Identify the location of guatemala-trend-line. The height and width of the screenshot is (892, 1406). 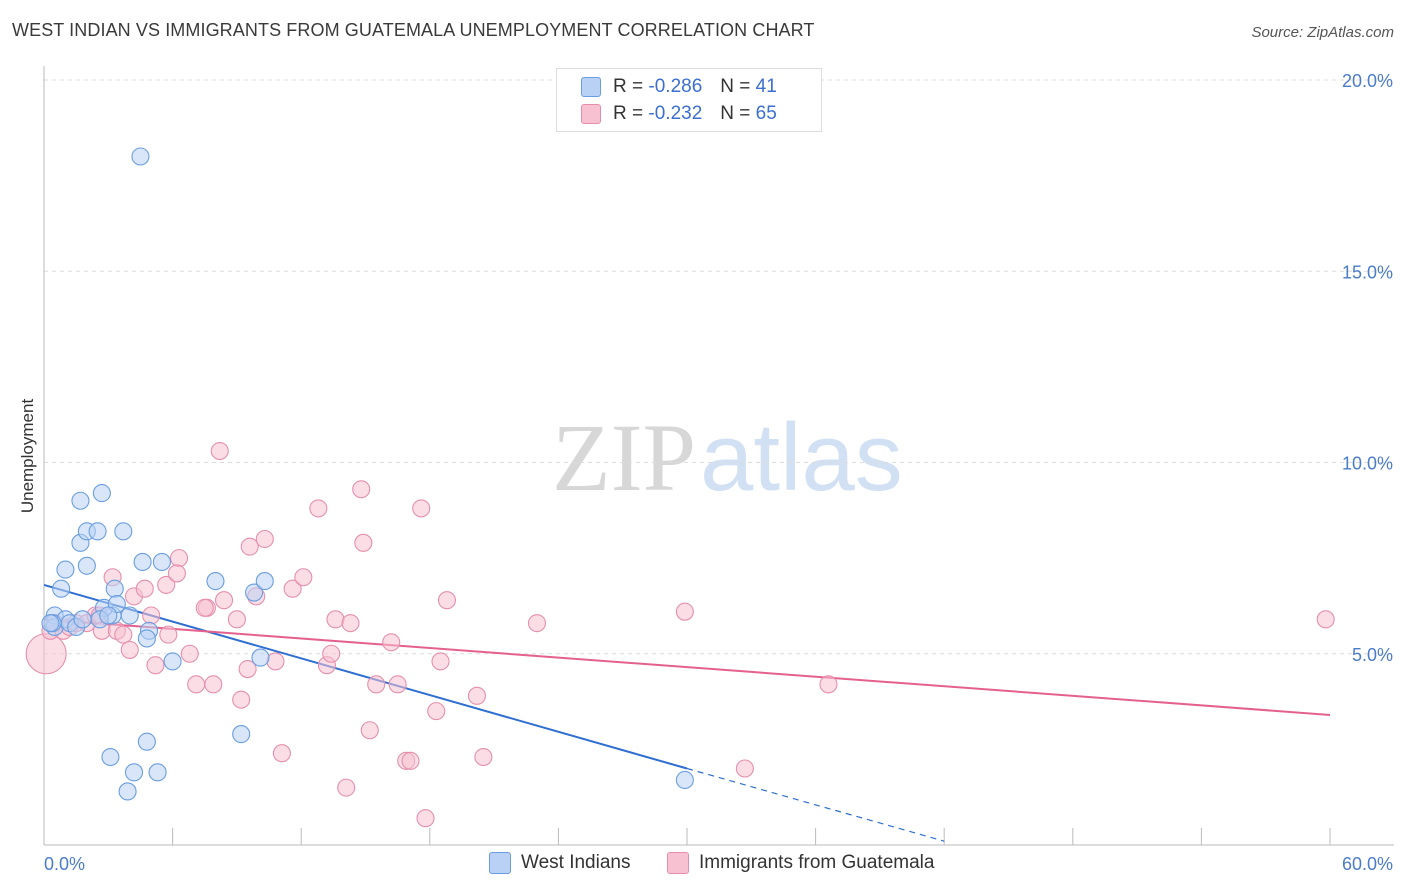
(687, 667).